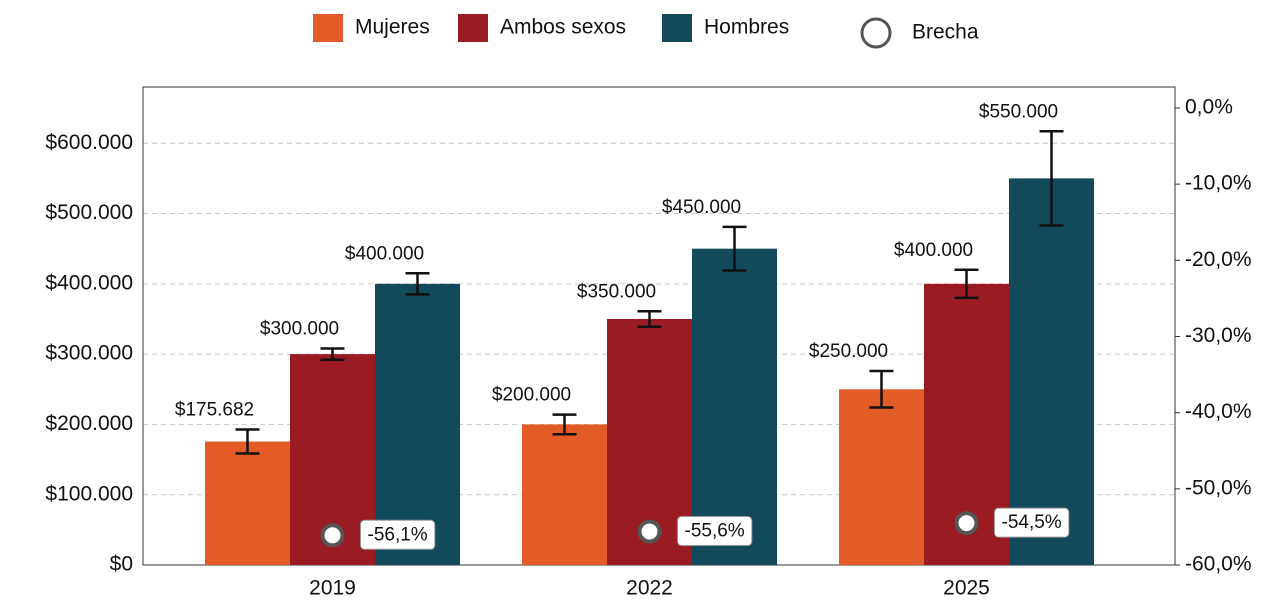 The image size is (1268, 606). Describe the element at coordinates (89, 212) in the screenshot. I see `y-tick-label: $500.000` at that location.